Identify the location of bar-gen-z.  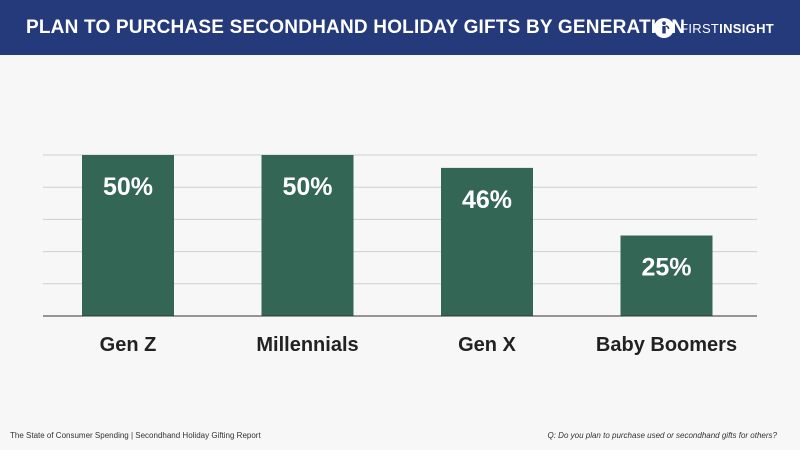
(128, 235).